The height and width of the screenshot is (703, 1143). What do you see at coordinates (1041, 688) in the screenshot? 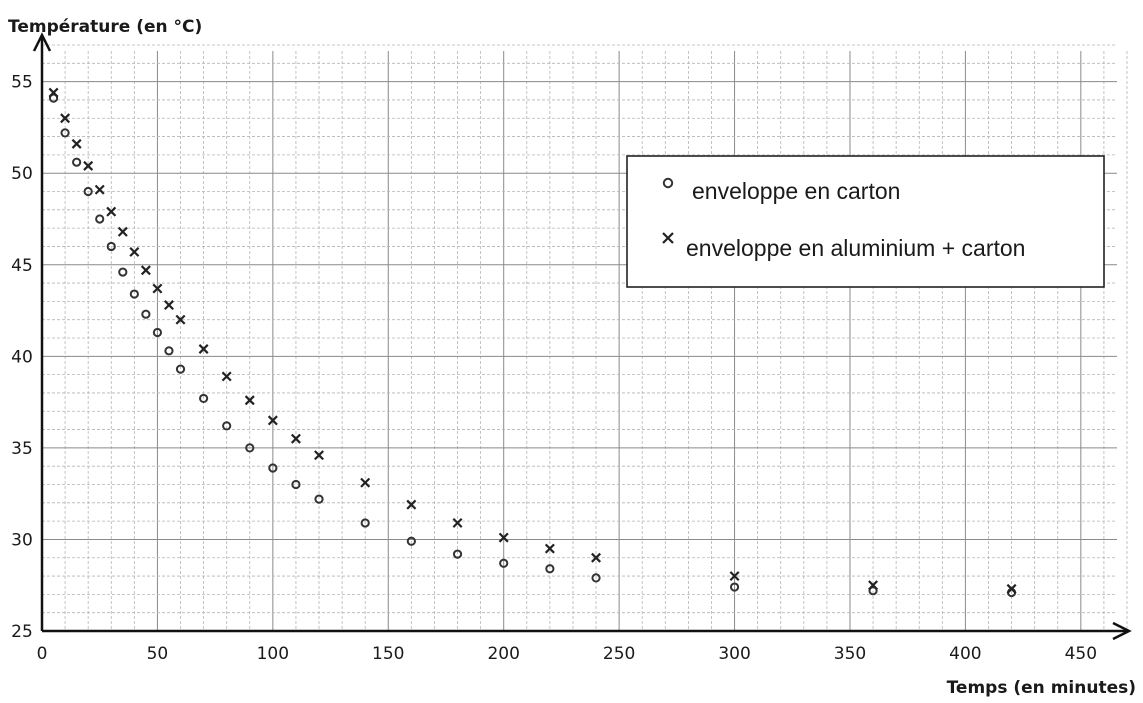
I see `x-axis-title: Temps (en minutes)` at bounding box center [1041, 688].